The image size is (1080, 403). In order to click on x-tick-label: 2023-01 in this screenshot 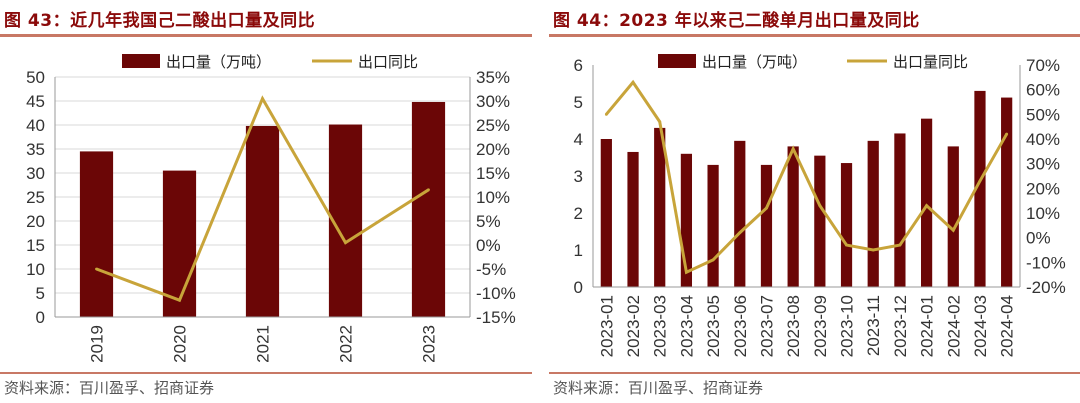, I will do `click(606, 326)`.